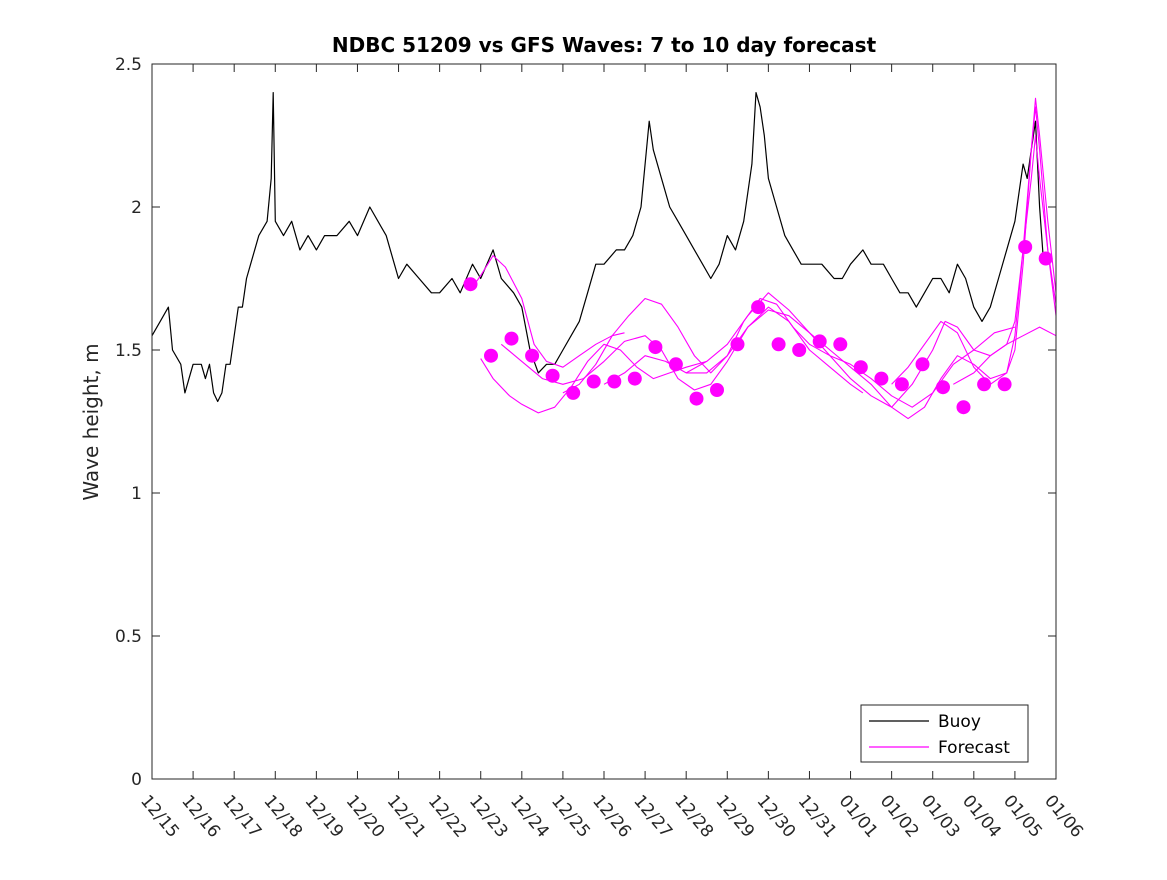  What do you see at coordinates (136, 494) in the screenshot?
I see `y-tick-label-2: 1` at bounding box center [136, 494].